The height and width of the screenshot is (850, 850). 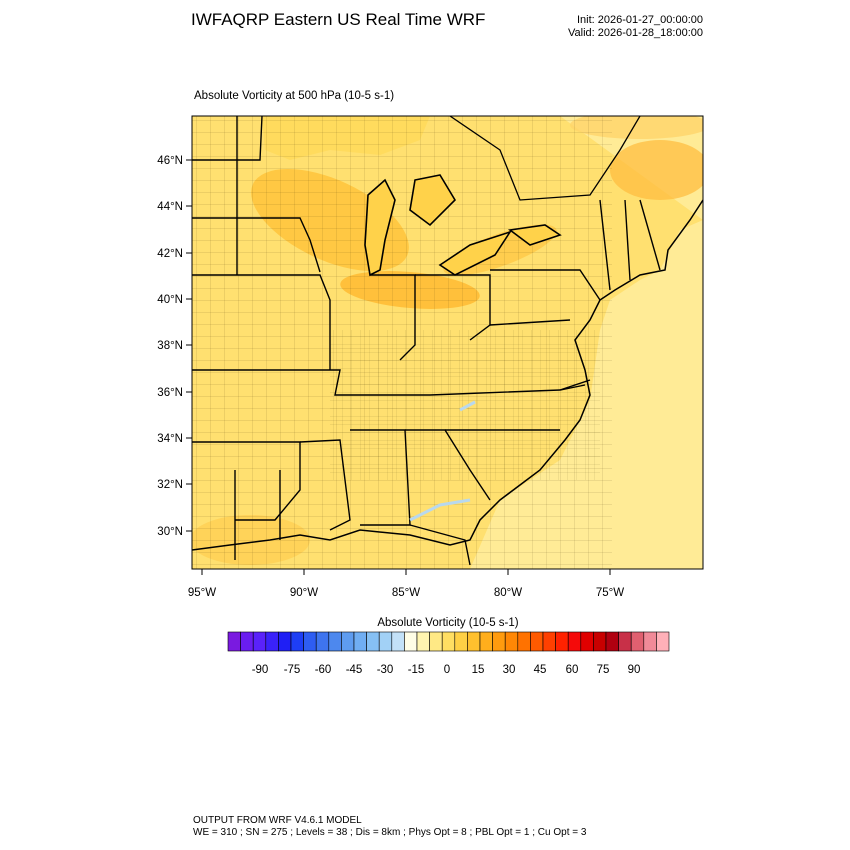 What do you see at coordinates (338, 19) in the screenshot?
I see `page-title: IWFAQRP Eastern US Real Time WRF` at bounding box center [338, 19].